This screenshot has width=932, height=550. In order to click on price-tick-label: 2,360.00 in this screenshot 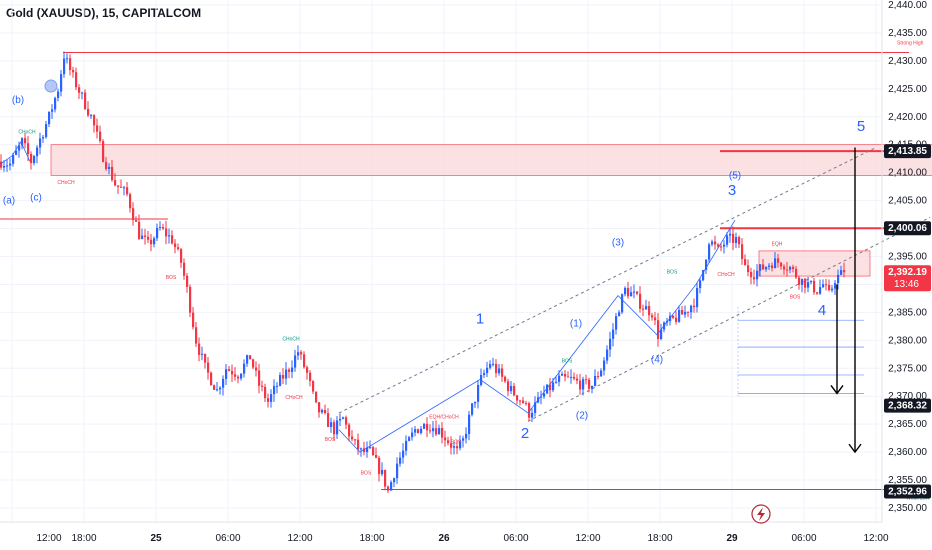, I will do `click(907, 452)`.